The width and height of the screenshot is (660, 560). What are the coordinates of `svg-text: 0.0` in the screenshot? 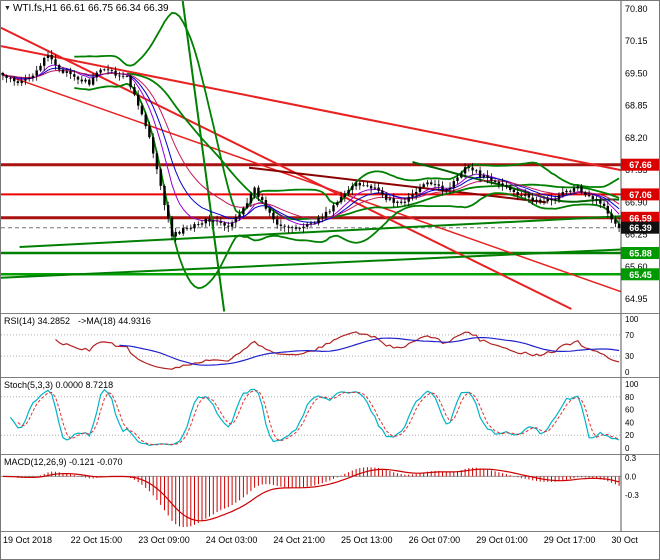 It's located at (631, 476).